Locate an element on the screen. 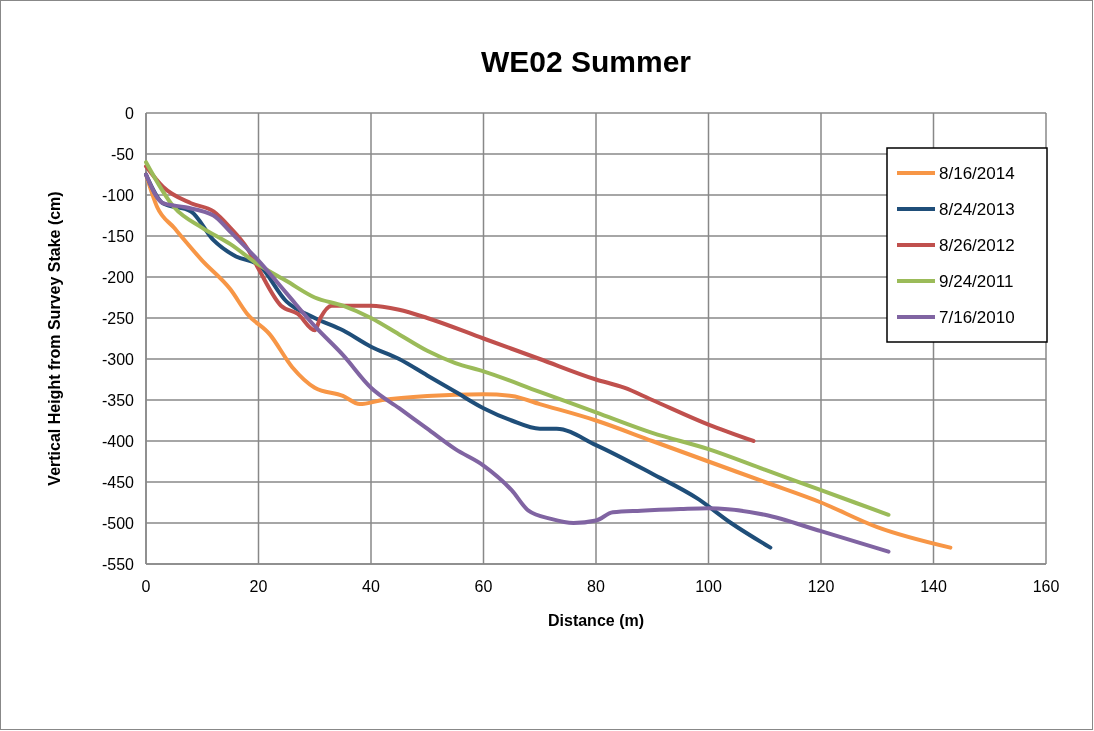 The image size is (1094, 731). x-tick-label: 40 is located at coordinates (371, 586).